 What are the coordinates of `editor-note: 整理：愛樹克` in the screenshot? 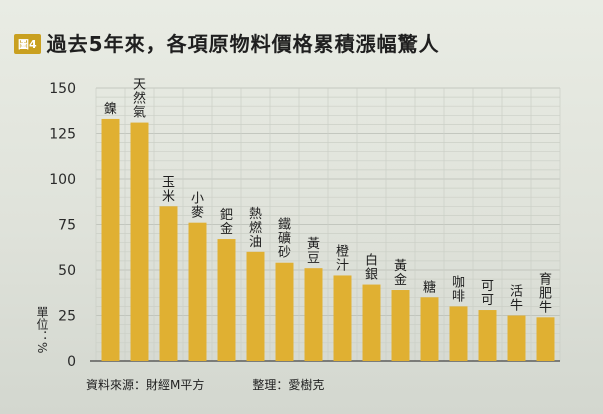 It's located at (288, 385).